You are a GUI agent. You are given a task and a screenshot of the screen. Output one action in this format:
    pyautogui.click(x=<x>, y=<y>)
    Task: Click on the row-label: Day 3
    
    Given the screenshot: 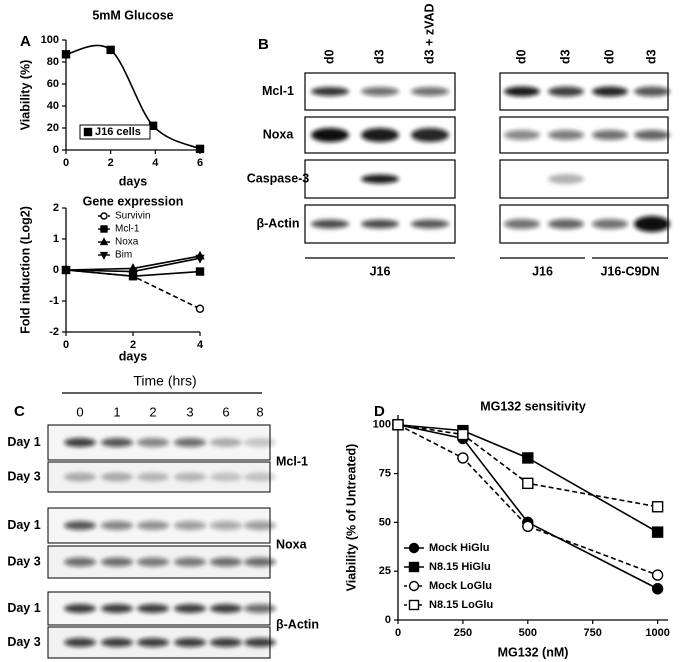 What is the action you would take?
    pyautogui.click(x=23, y=476)
    